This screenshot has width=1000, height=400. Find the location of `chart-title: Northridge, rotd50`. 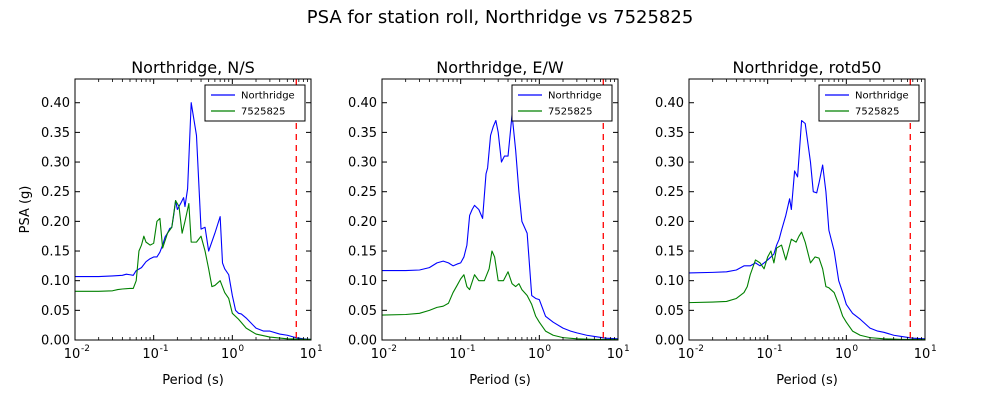

chart-title: Northridge, rotd50 is located at coordinates (807, 67).